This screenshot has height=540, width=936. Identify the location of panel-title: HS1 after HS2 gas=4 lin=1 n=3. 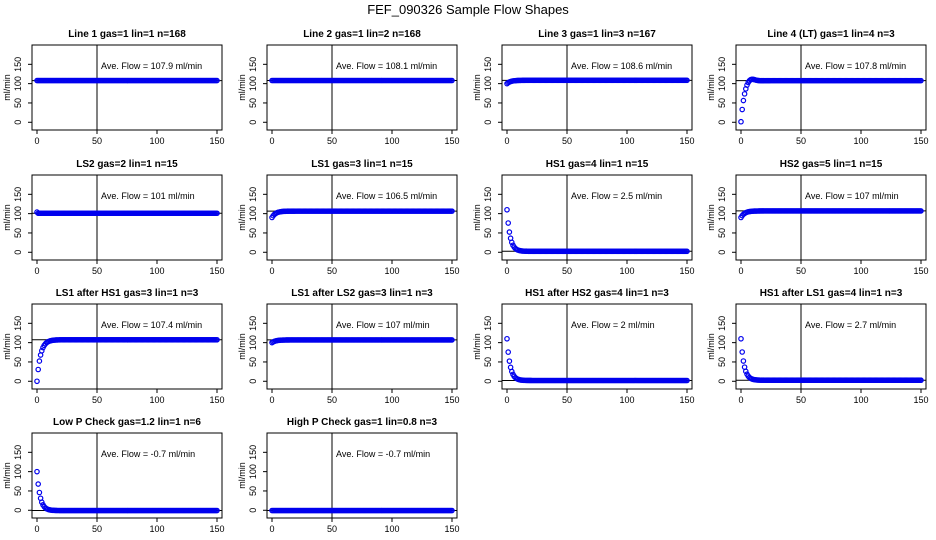
(597, 293).